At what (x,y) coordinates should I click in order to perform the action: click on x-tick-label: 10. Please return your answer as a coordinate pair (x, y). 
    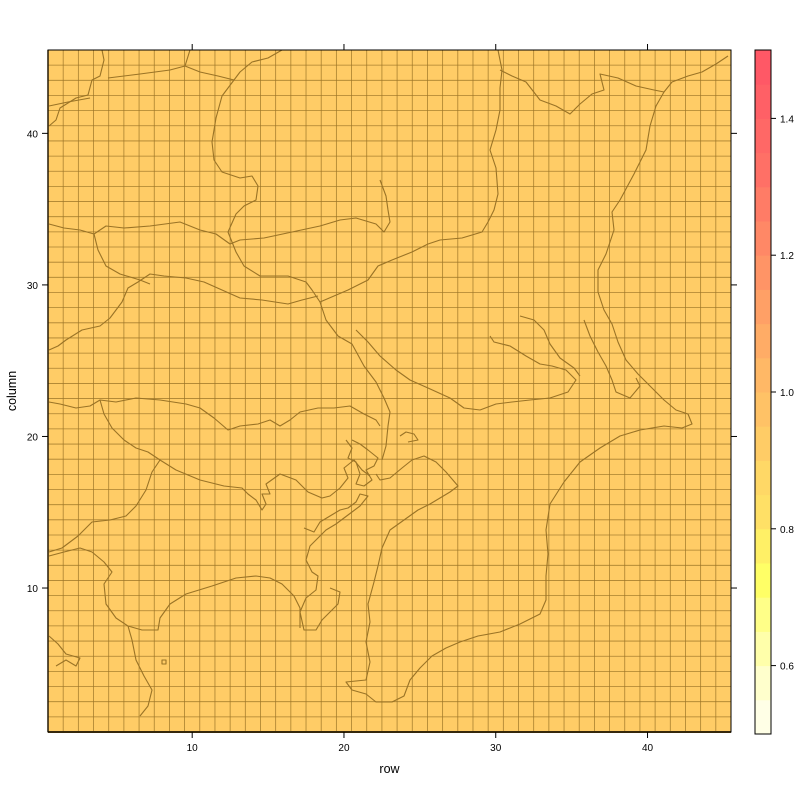
    Looking at the image, I should click on (193, 748).